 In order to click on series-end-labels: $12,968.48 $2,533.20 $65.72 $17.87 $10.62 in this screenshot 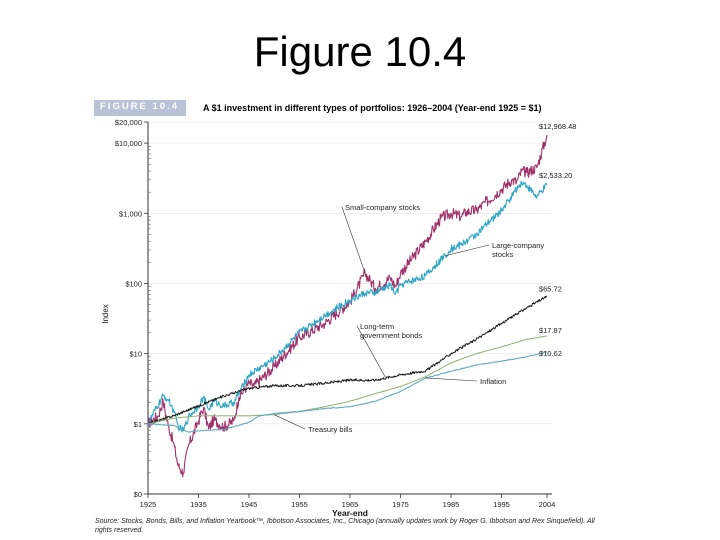, I will do `click(558, 240)`.